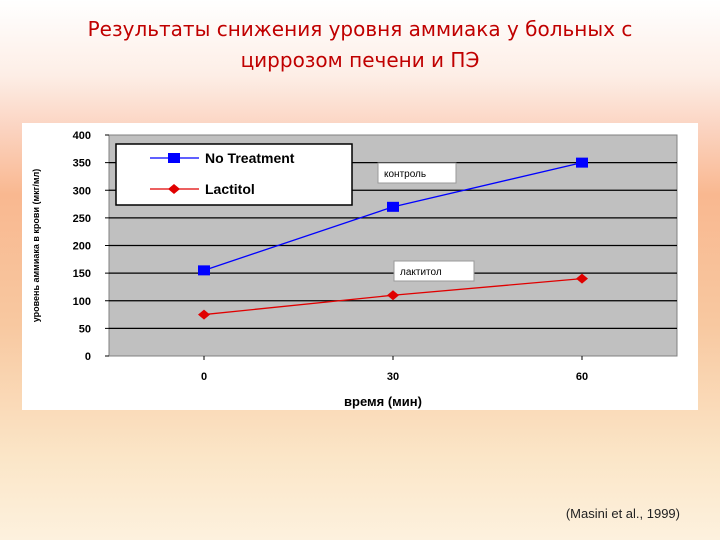 This screenshot has height=540, width=720. What do you see at coordinates (622, 513) in the screenshot?
I see `citation: (Masini et al., 1999)` at bounding box center [622, 513].